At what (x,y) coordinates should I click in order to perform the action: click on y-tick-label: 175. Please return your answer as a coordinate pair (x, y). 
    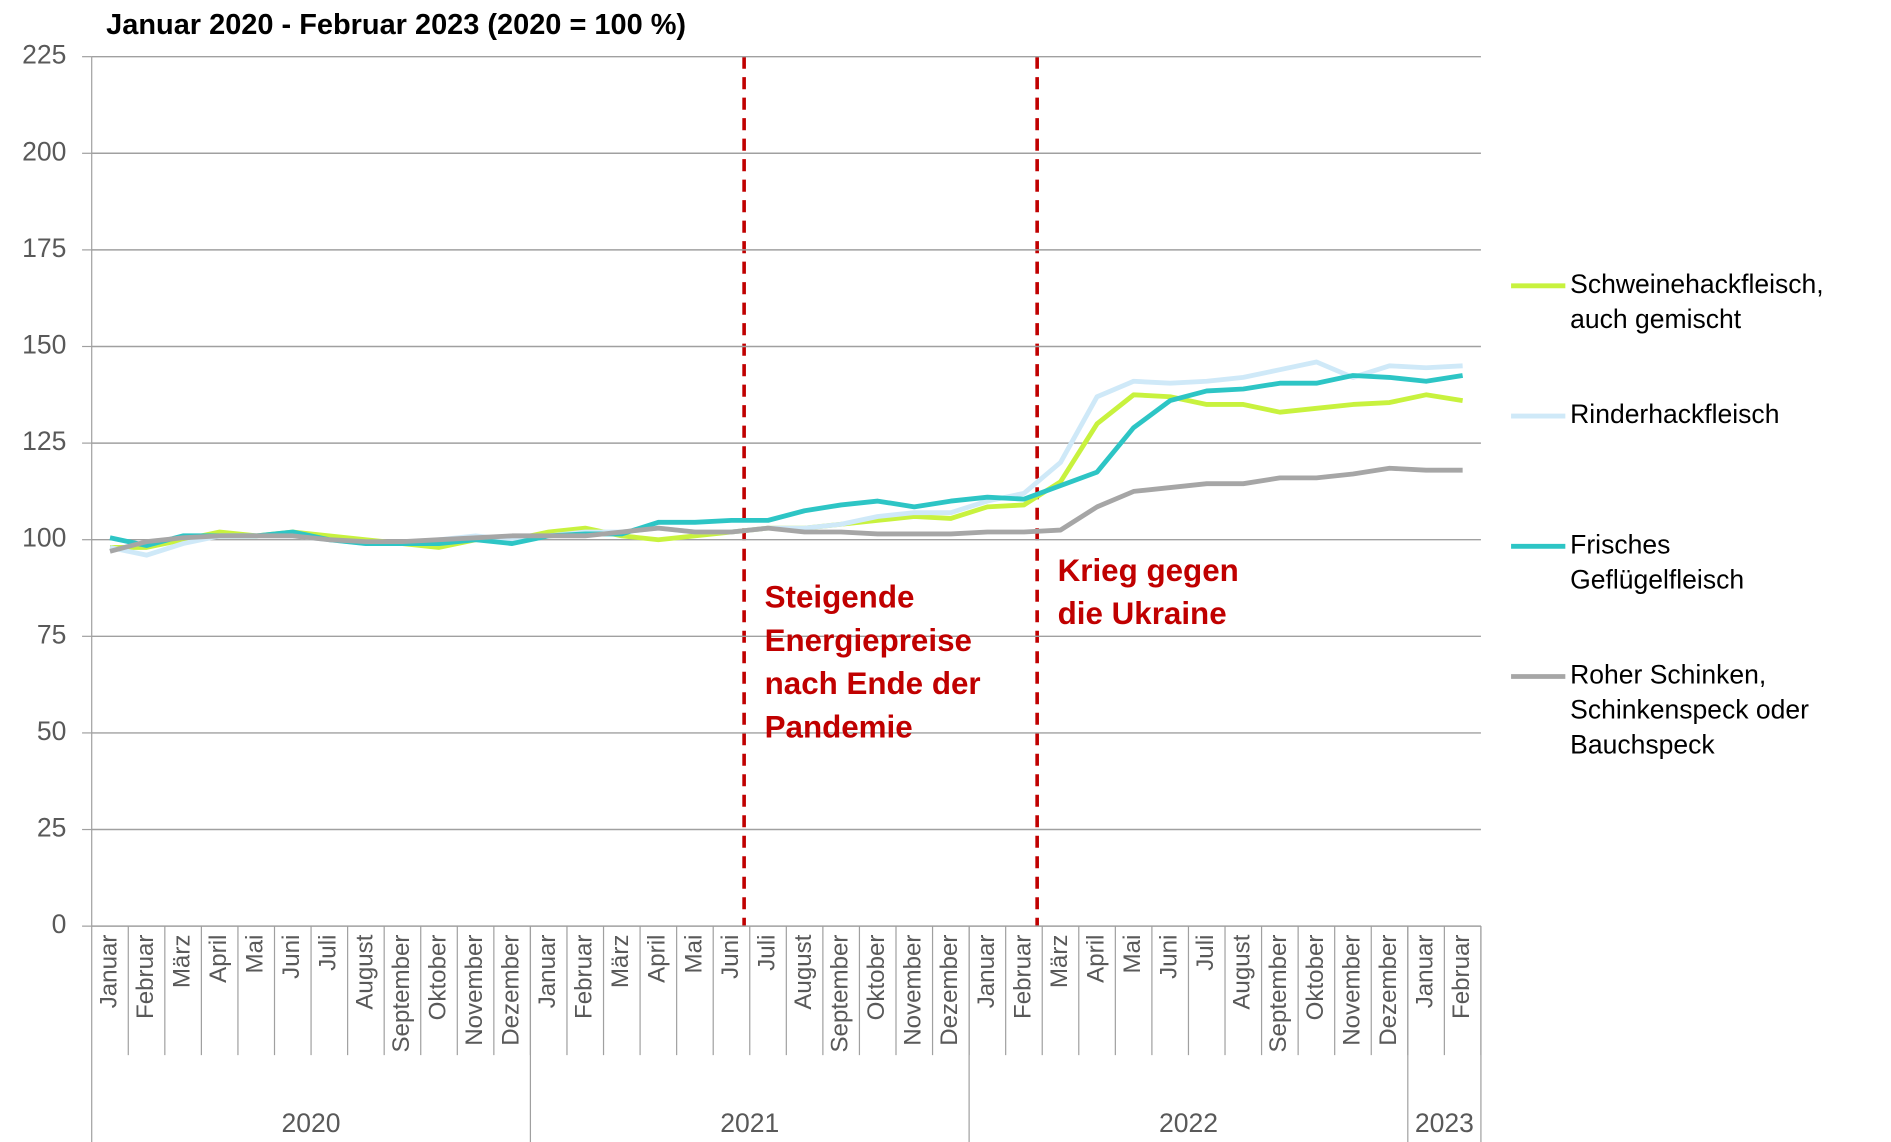
    Looking at the image, I should click on (44, 248).